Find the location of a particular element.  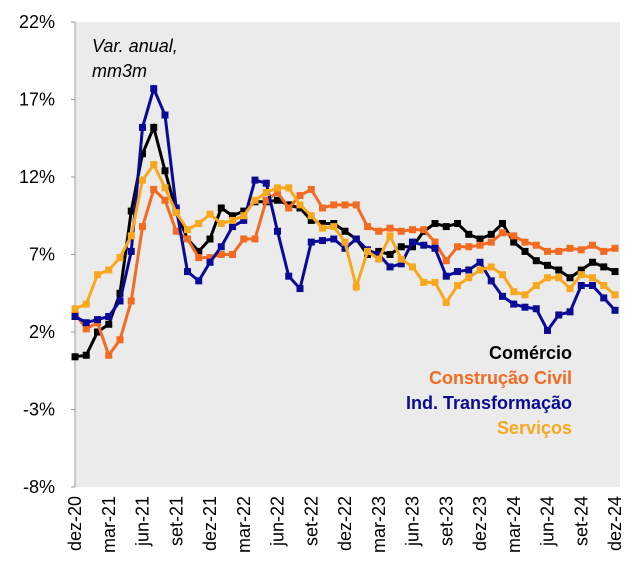

x-tick-label: jun-21 is located at coordinates (143, 521).